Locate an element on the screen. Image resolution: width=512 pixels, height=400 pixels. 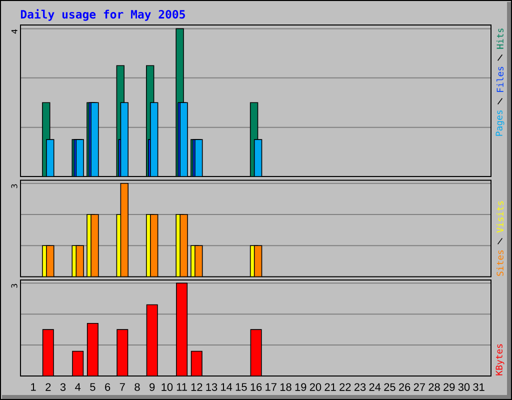
x-tick-label: 10 is located at coordinates (167, 387).